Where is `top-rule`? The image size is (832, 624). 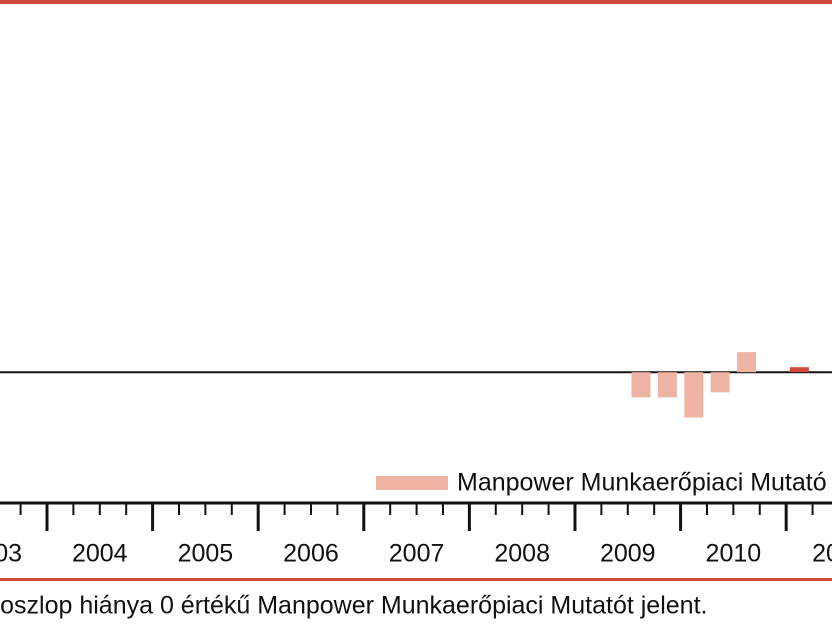
top-rule is located at coordinates (416, 2).